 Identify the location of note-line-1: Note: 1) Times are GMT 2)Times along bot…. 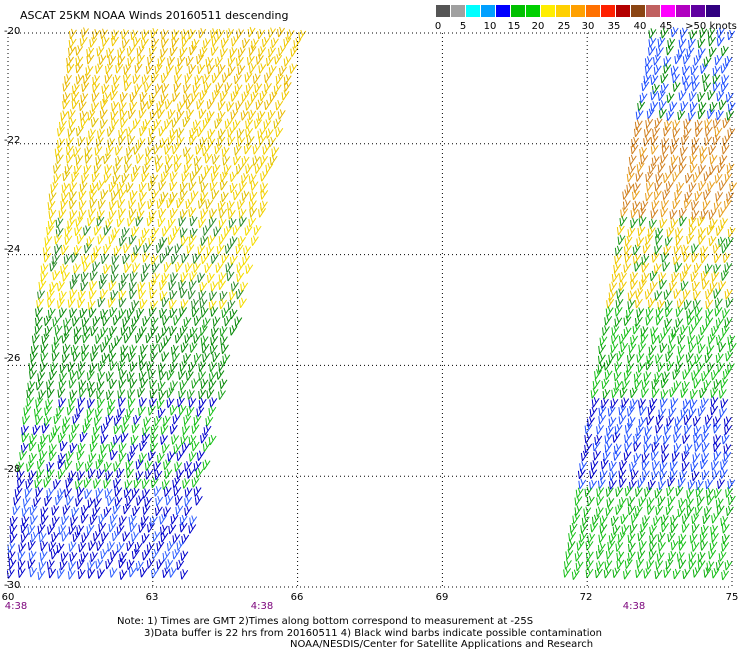
(325, 621).